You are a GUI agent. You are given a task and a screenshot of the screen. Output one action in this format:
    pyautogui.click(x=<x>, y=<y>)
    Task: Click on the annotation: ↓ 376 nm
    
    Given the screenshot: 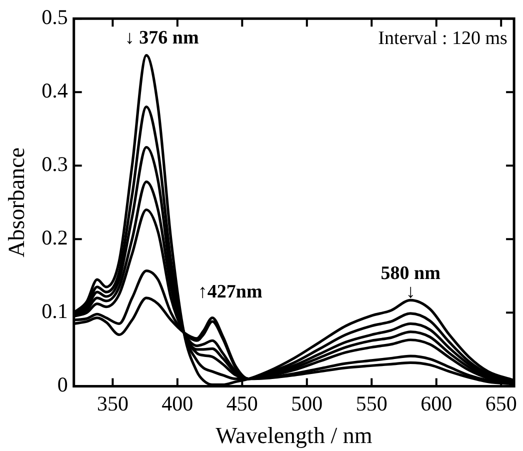 What is the action you would take?
    pyautogui.click(x=162, y=38)
    